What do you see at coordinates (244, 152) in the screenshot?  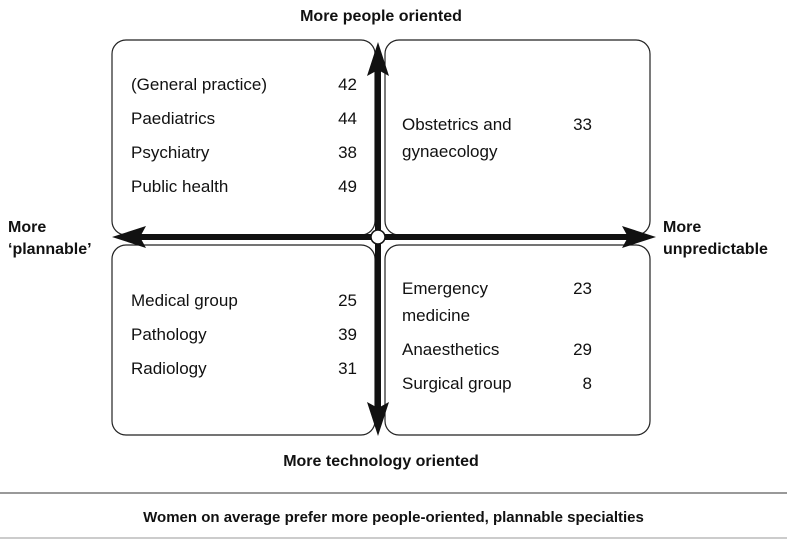 I see `specialty-row: Psychiatry 38` at bounding box center [244, 152].